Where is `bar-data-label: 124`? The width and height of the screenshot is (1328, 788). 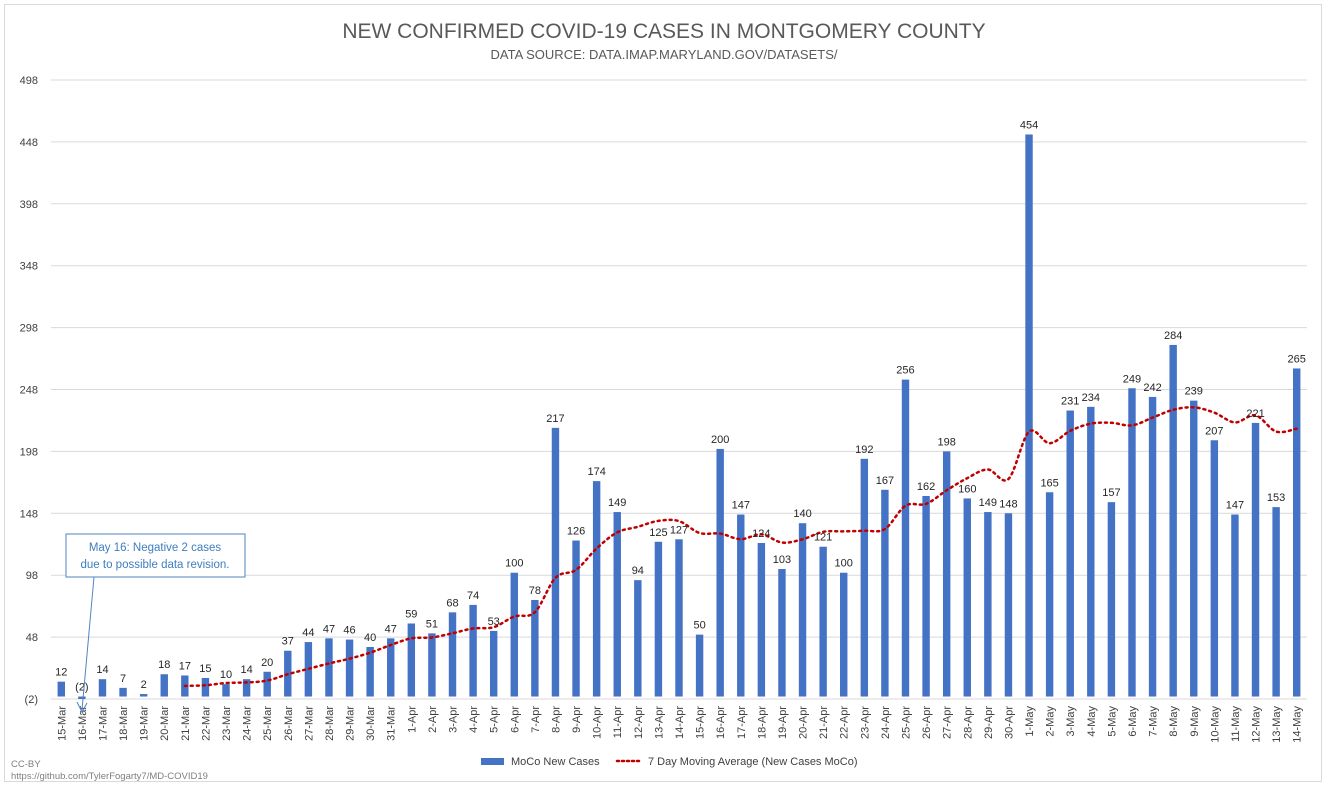 bar-data-label: 124 is located at coordinates (761, 534).